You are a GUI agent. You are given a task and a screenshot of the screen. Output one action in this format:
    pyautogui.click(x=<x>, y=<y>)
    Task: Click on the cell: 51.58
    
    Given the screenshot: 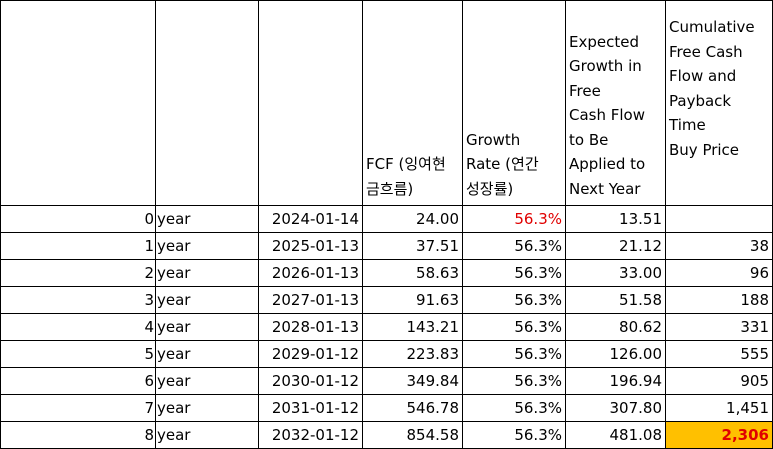 What is the action you would take?
    pyautogui.click(x=615, y=300)
    